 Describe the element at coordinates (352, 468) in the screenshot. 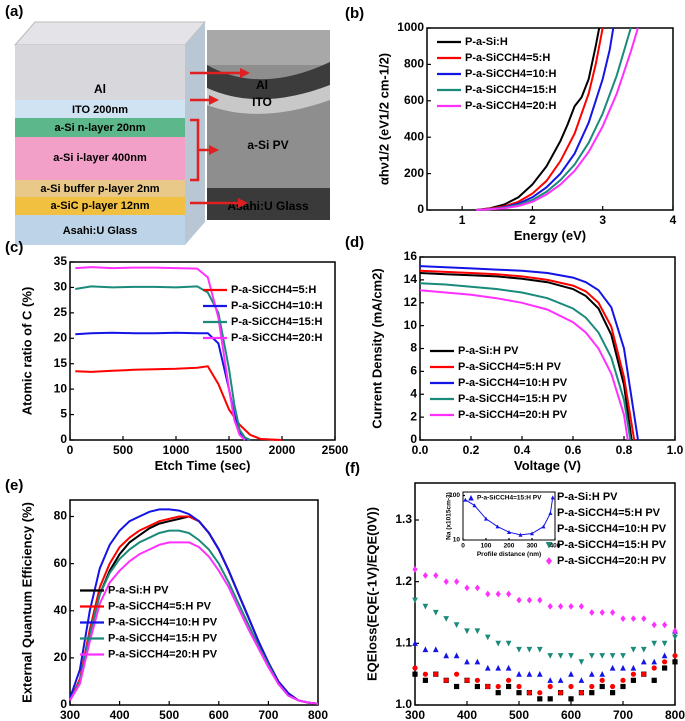

I see `panel-label: (f)` at that location.